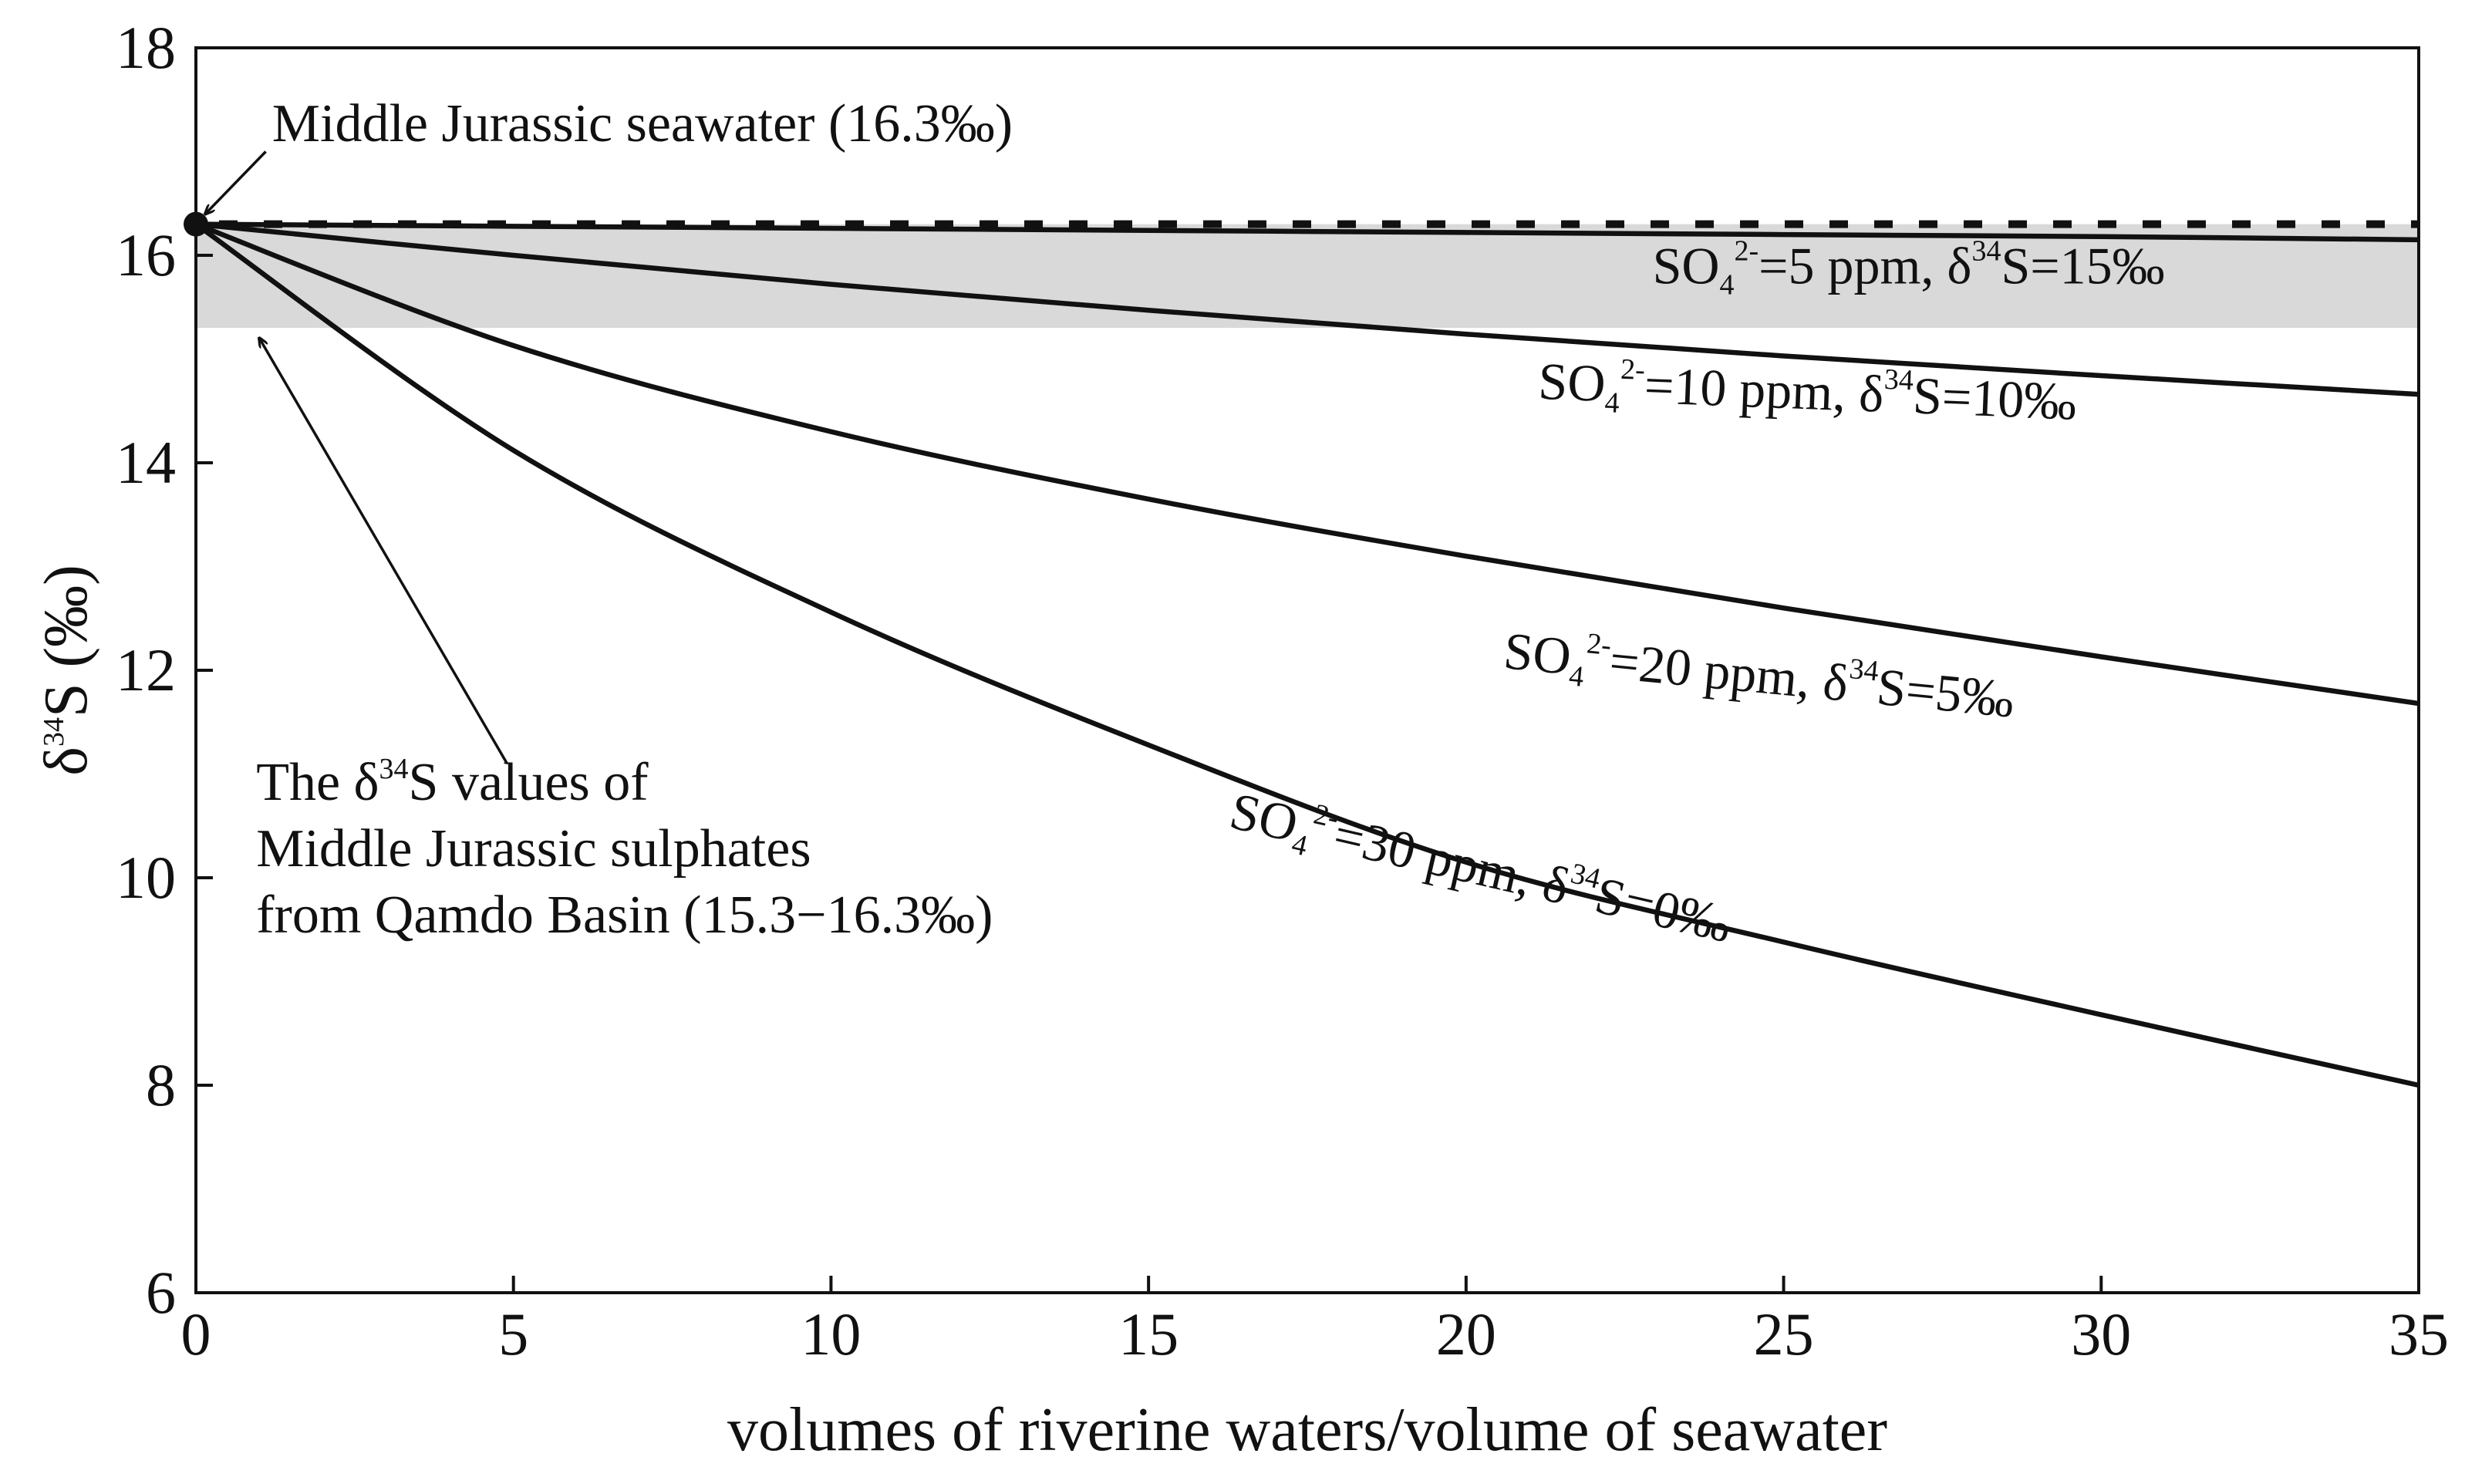 This screenshot has height=1484, width=2465. I want to click on y-tick-label-14: 14, so click(146, 462).